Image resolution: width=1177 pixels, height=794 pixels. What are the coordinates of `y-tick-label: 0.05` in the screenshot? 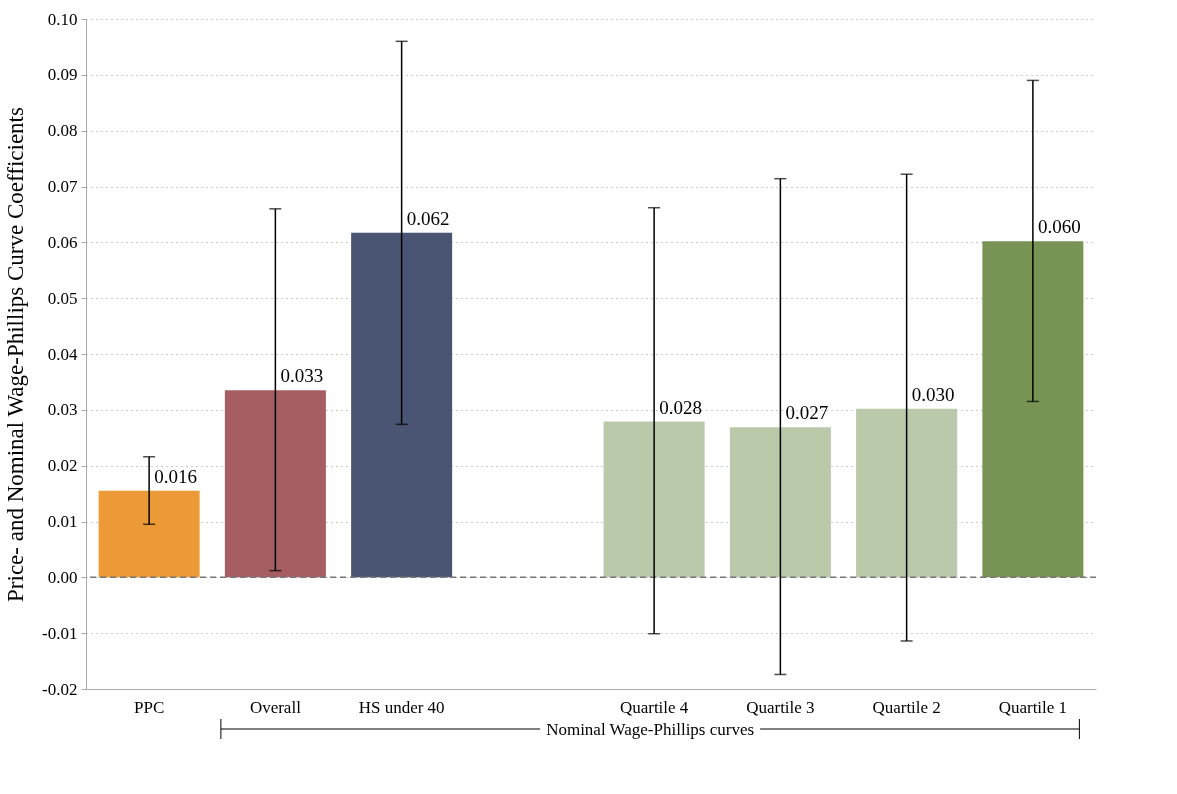 It's located at (62, 298).